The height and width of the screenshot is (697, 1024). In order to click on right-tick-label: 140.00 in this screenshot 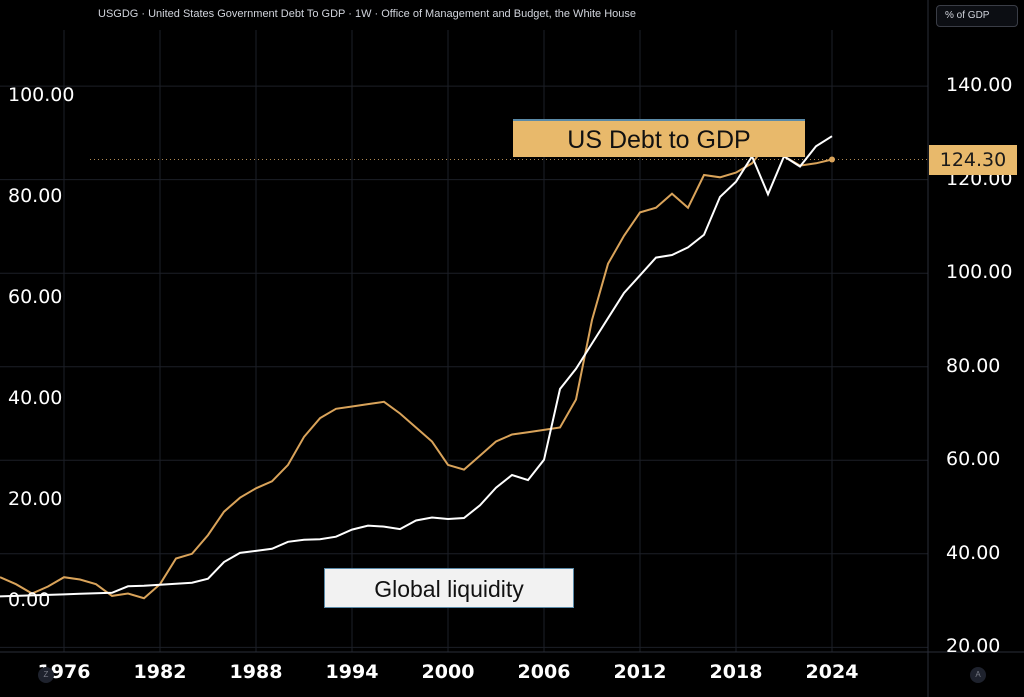, I will do `click(979, 85)`.